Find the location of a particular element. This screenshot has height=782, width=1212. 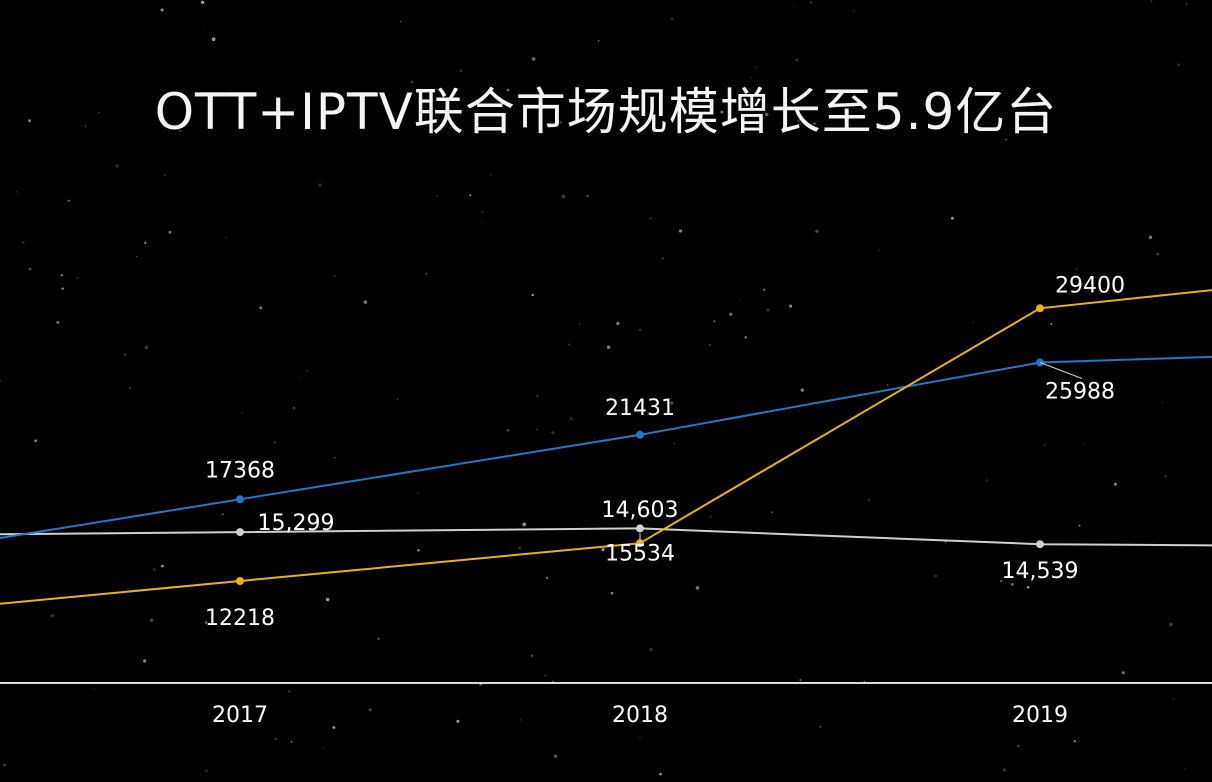

data-label: 14,603 is located at coordinates (640, 510).